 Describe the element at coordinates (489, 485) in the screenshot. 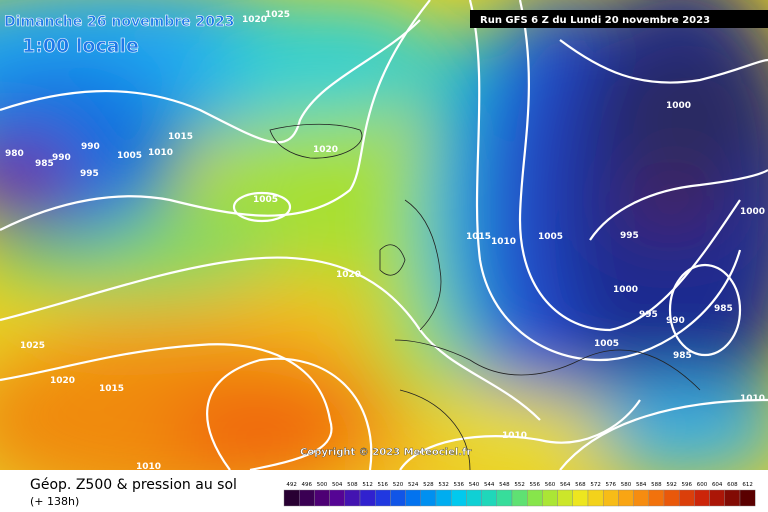

I see `legend-label: 544` at that location.